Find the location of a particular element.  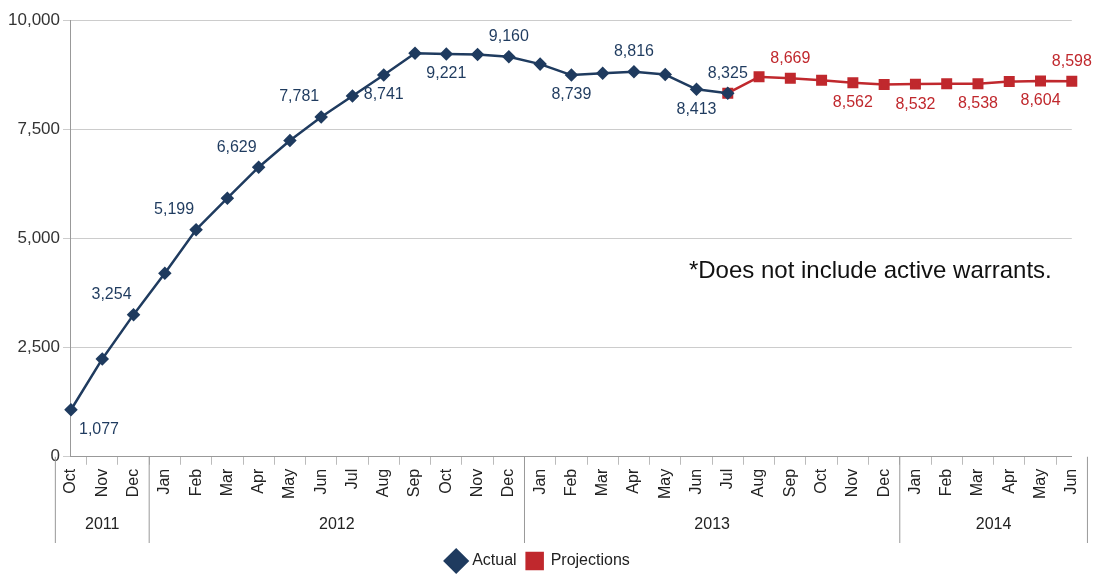

annotation: *Does not include active warrants. is located at coordinates (870, 269).